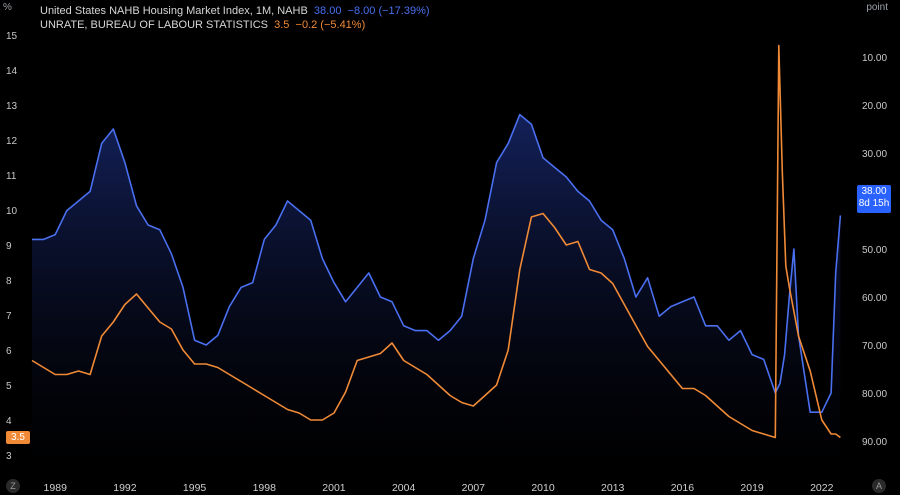  I want to click on legend-unrate-value: 3.5, so click(282, 25).